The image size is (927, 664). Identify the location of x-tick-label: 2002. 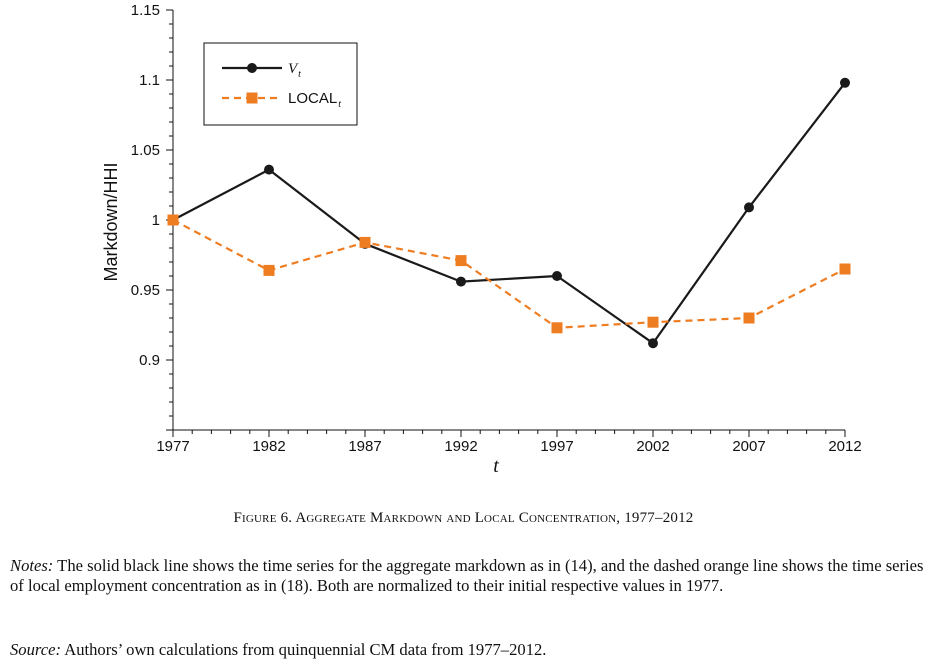
(652, 446).